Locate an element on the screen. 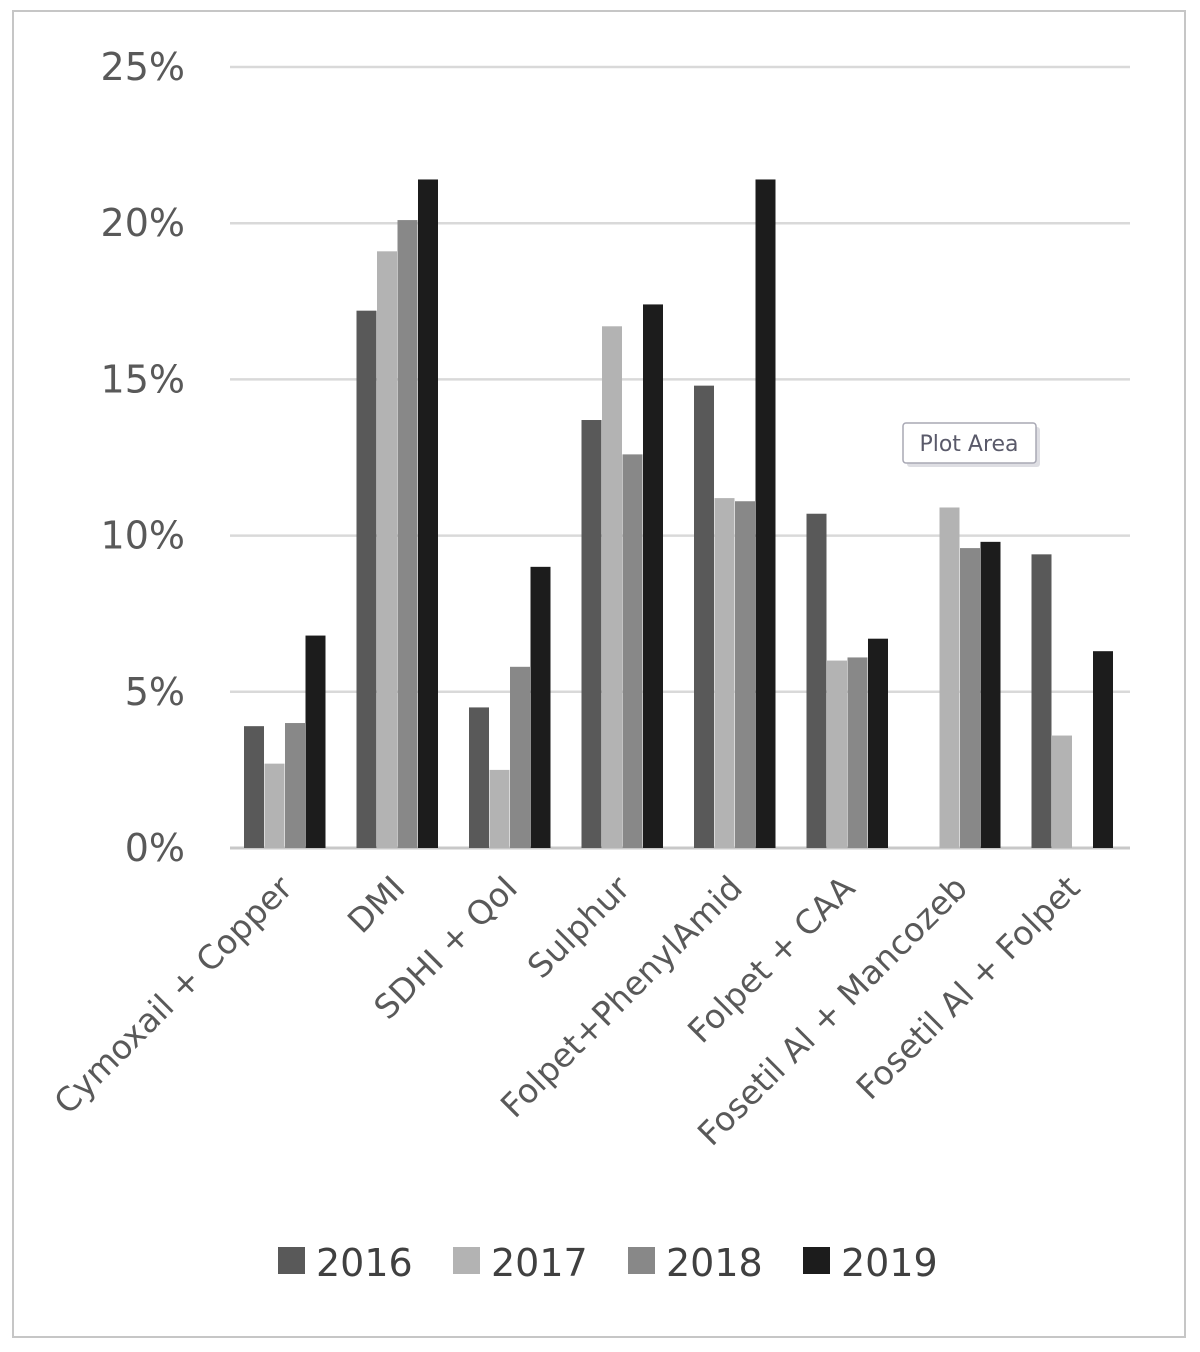 This screenshot has height=1352, width=1200. x-category-label: Cymoxail + Copper is located at coordinates (173, 995).